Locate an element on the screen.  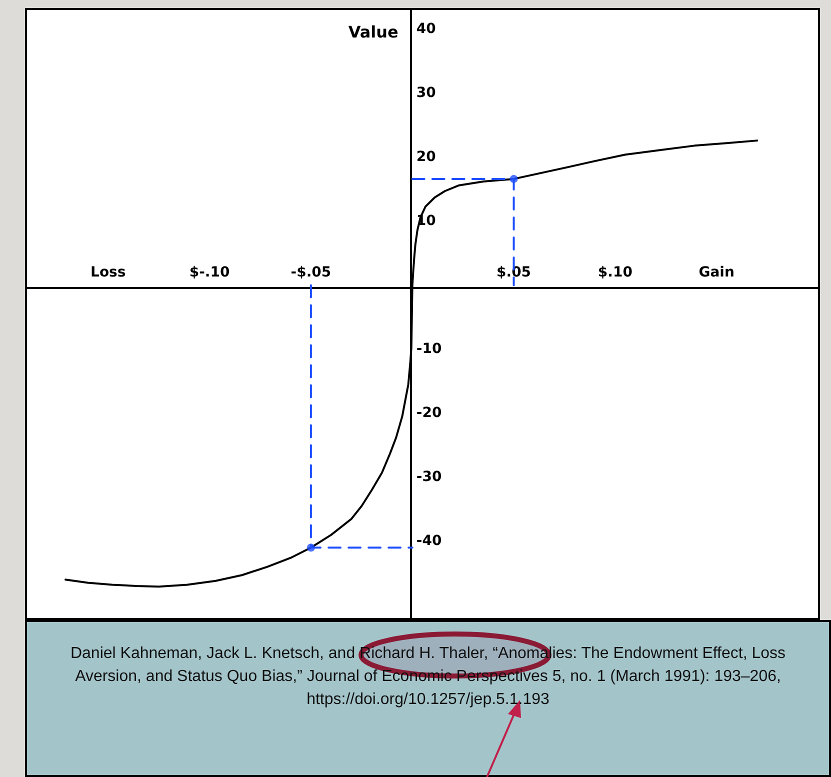
x-tick-label: Loss is located at coordinates (108, 272).